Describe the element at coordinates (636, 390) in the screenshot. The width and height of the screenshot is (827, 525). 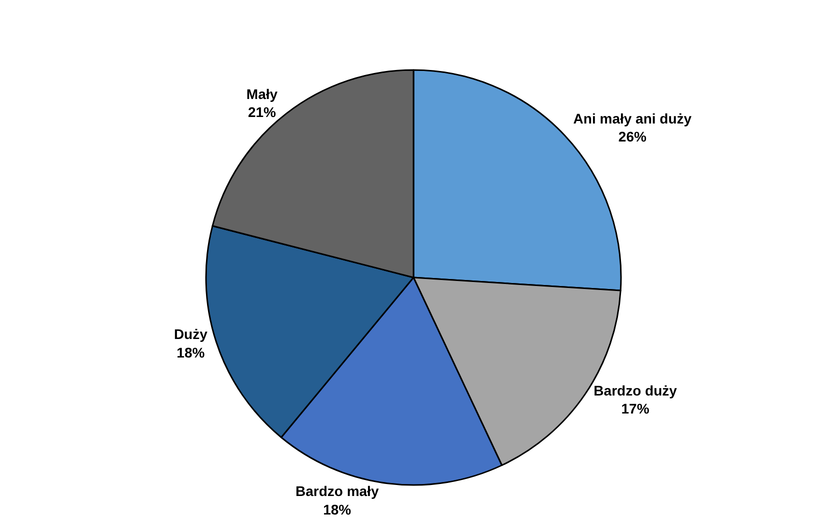
I see `slice-label: Bardzo duży` at that location.